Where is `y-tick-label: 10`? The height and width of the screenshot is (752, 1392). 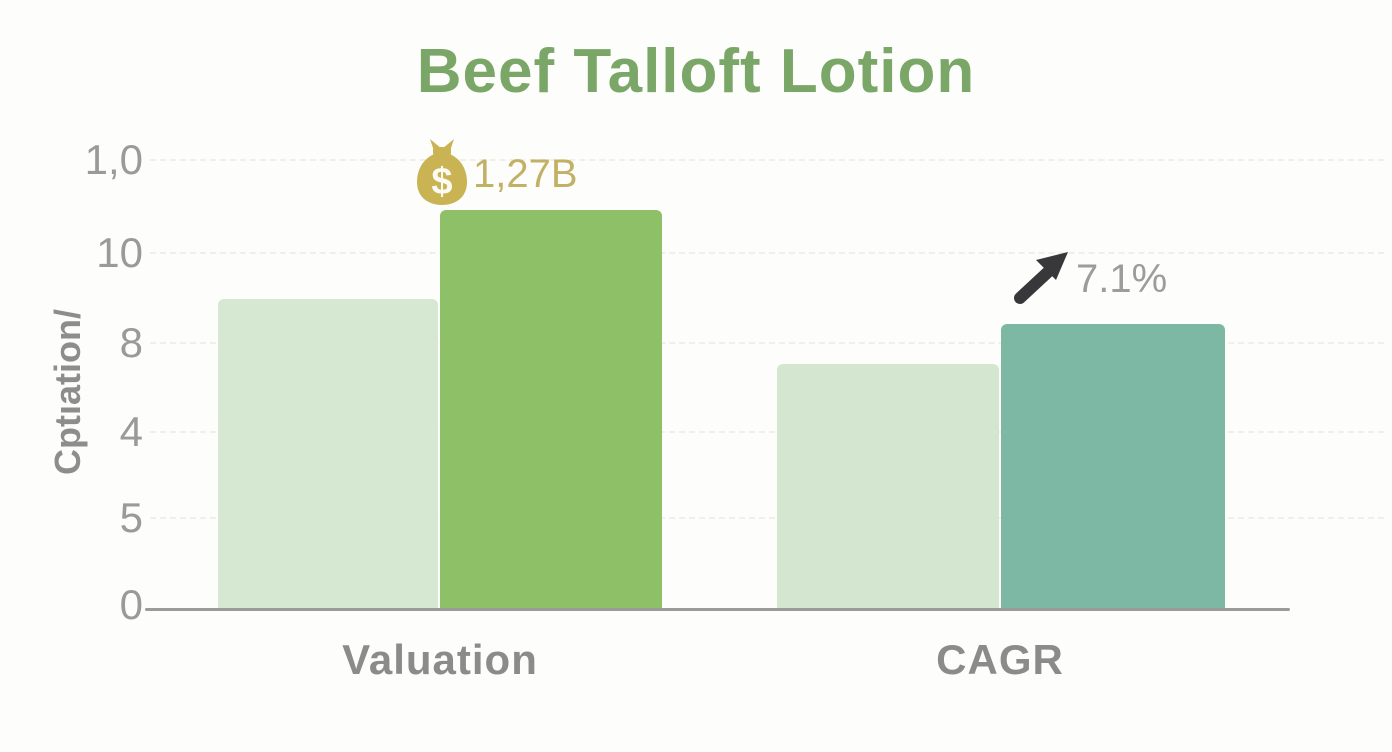 y-tick-label: 10 is located at coordinates (119, 252).